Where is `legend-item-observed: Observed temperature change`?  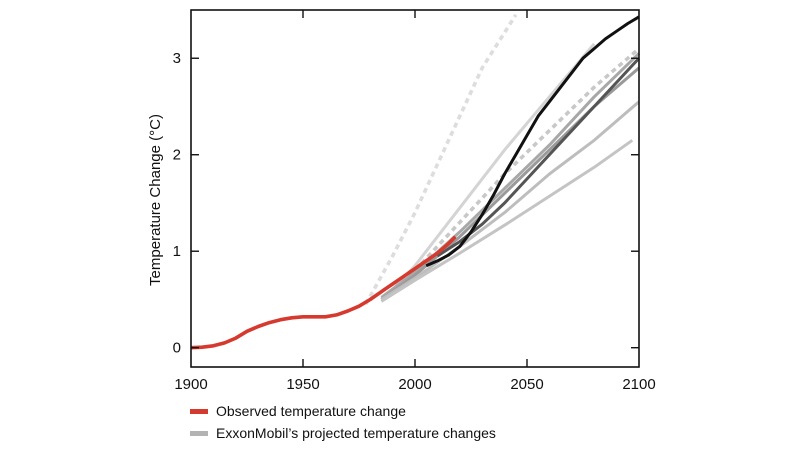 legend-item-observed: Observed temperature change is located at coordinates (343, 411).